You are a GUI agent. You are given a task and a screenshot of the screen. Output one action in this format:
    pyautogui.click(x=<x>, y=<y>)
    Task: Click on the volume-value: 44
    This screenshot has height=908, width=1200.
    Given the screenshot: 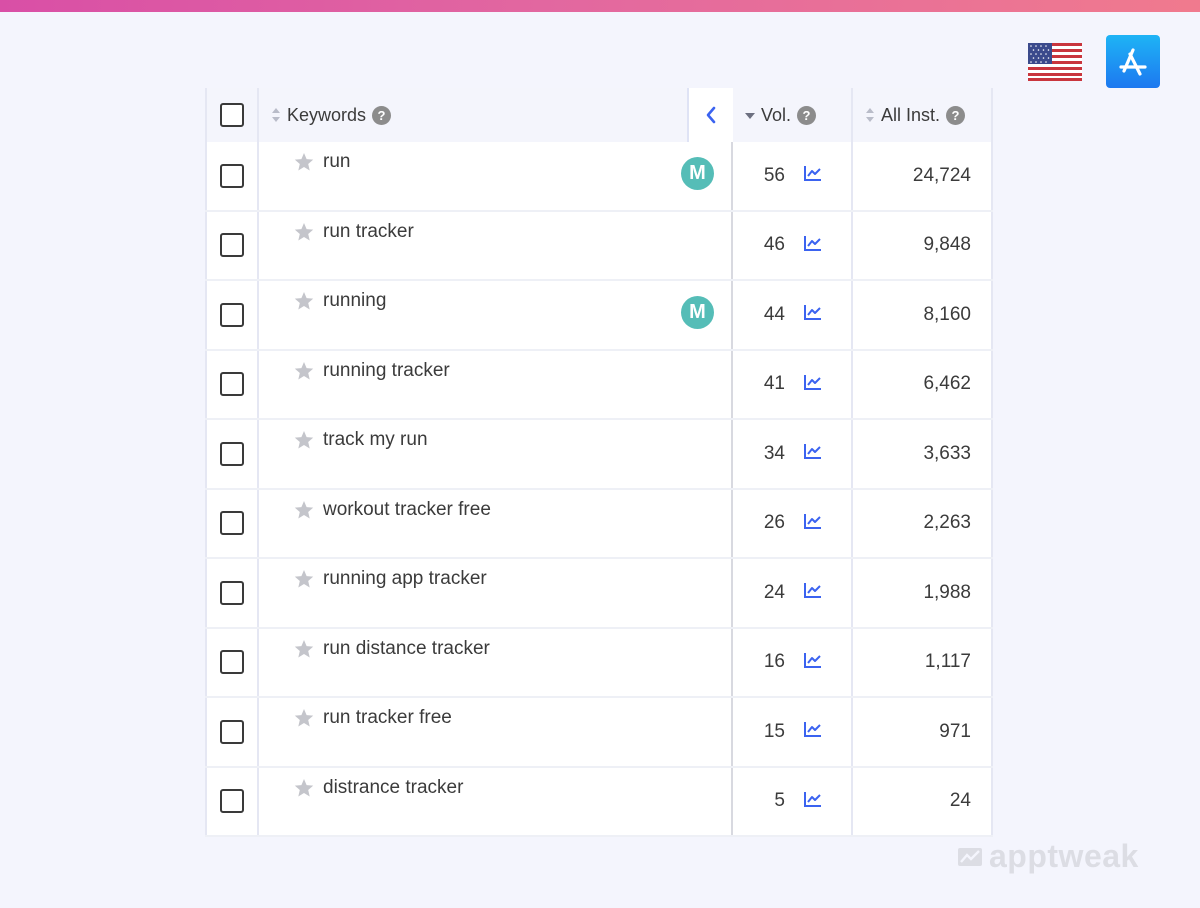 What is the action you would take?
    pyautogui.click(x=774, y=314)
    